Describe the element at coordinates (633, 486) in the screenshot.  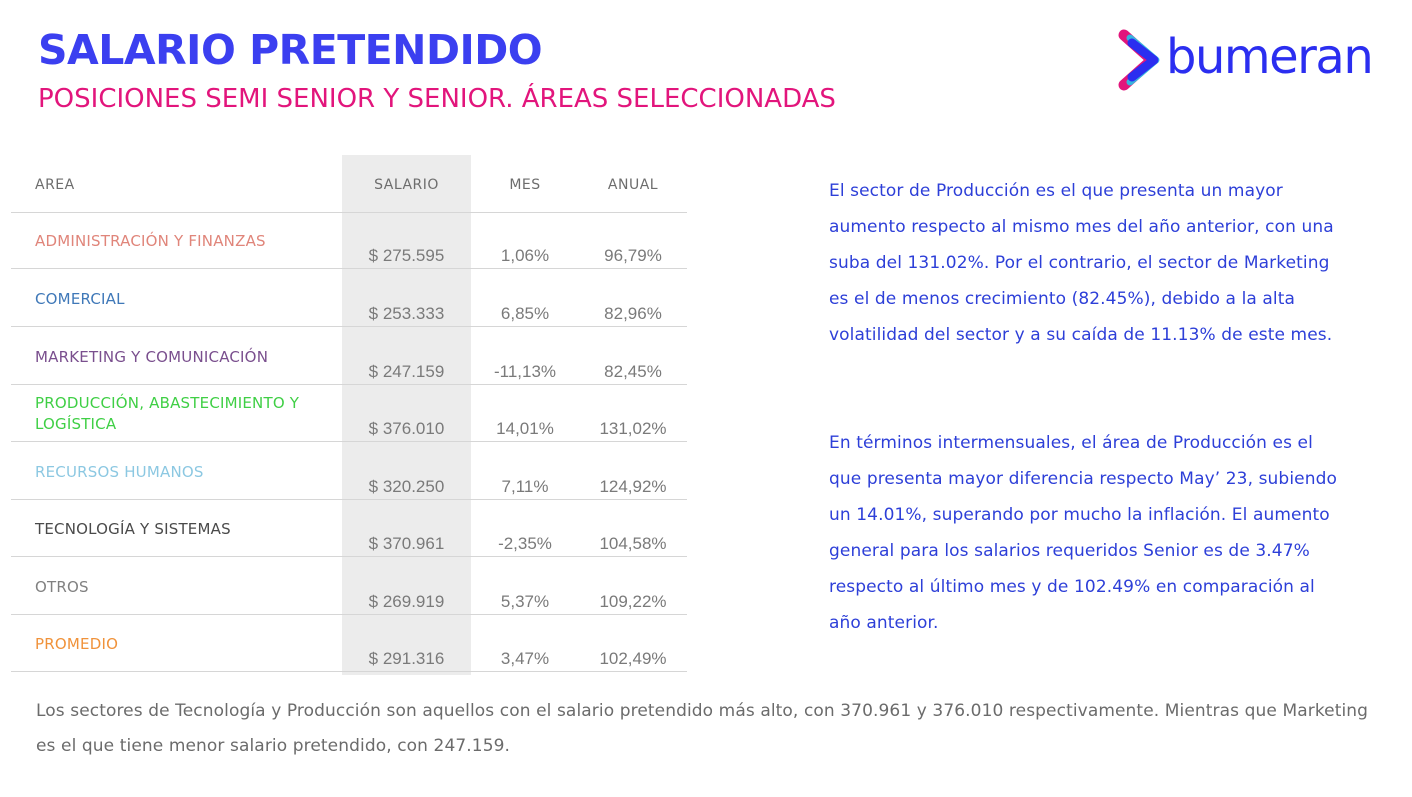
I see `row-anual: 124,92%` at that location.